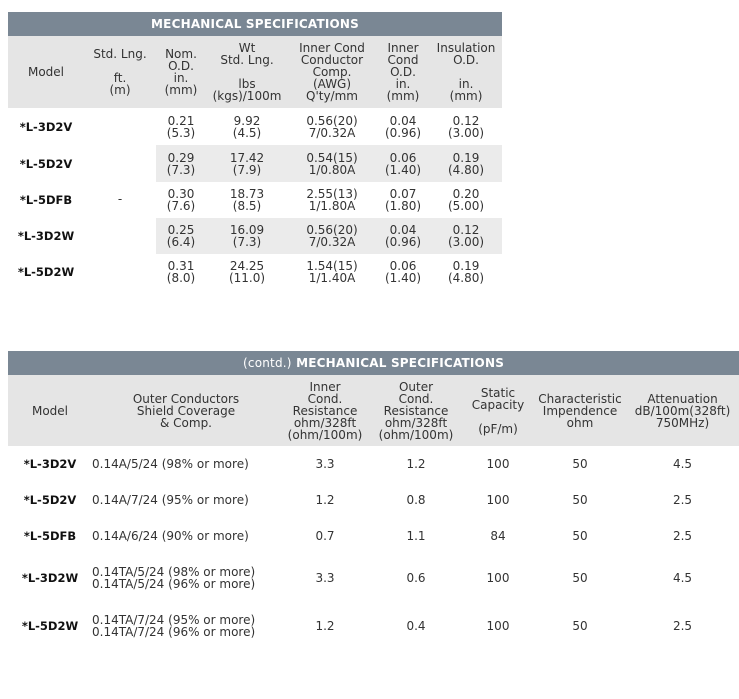 The width and height of the screenshot is (739, 699). Describe the element at coordinates (255, 24) in the screenshot. I see `table-title: MECHANICAL SPECIFICATIONS` at that location.